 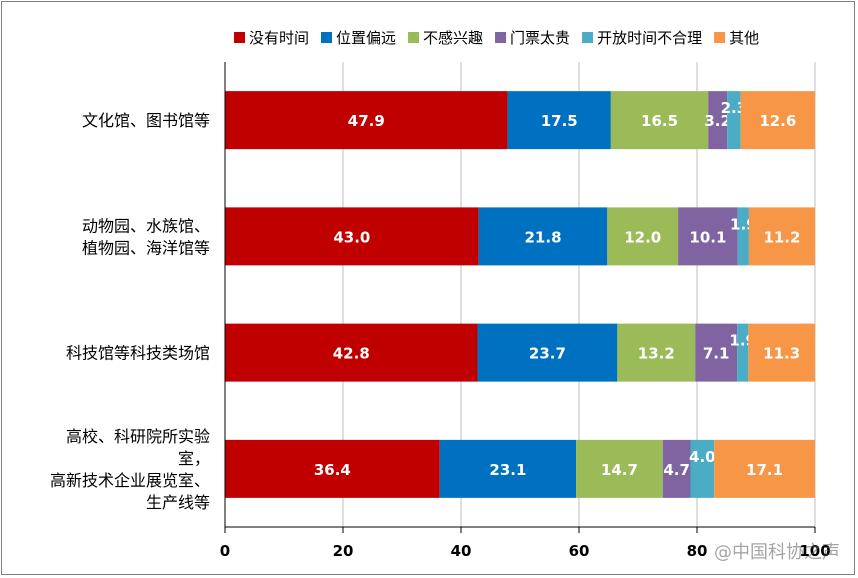 What do you see at coordinates (777, 552) in the screenshot?
I see `watermark: @中国科协之声` at bounding box center [777, 552].